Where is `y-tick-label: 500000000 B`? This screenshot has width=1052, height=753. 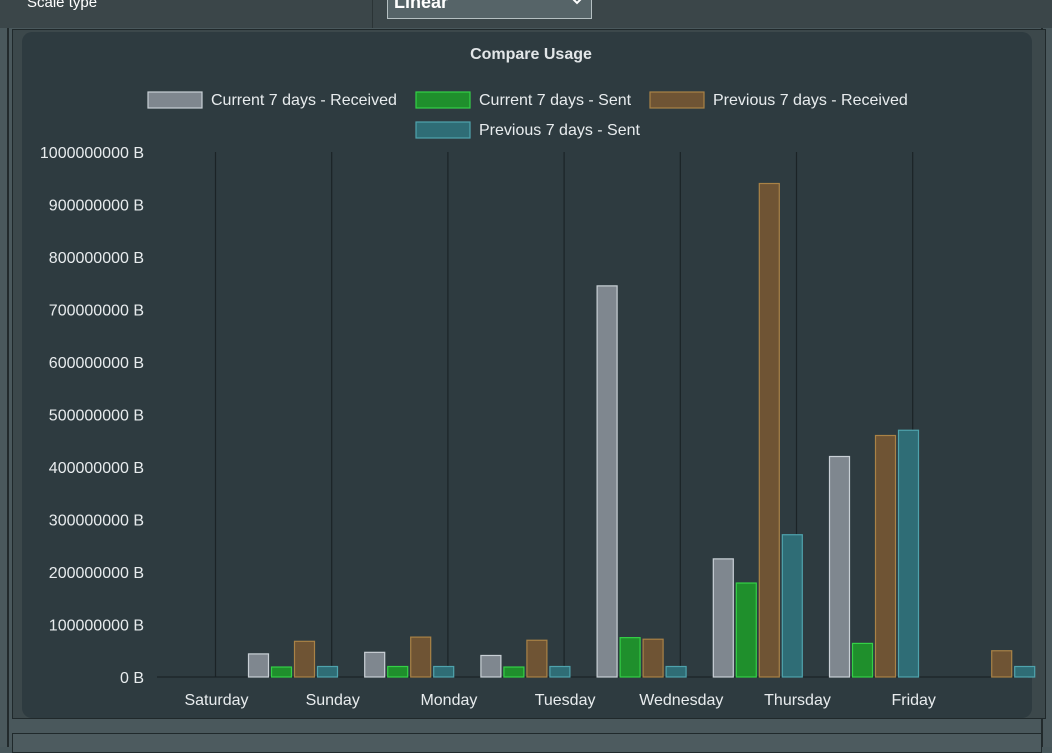
y-tick-label: 500000000 B is located at coordinates (96, 416).